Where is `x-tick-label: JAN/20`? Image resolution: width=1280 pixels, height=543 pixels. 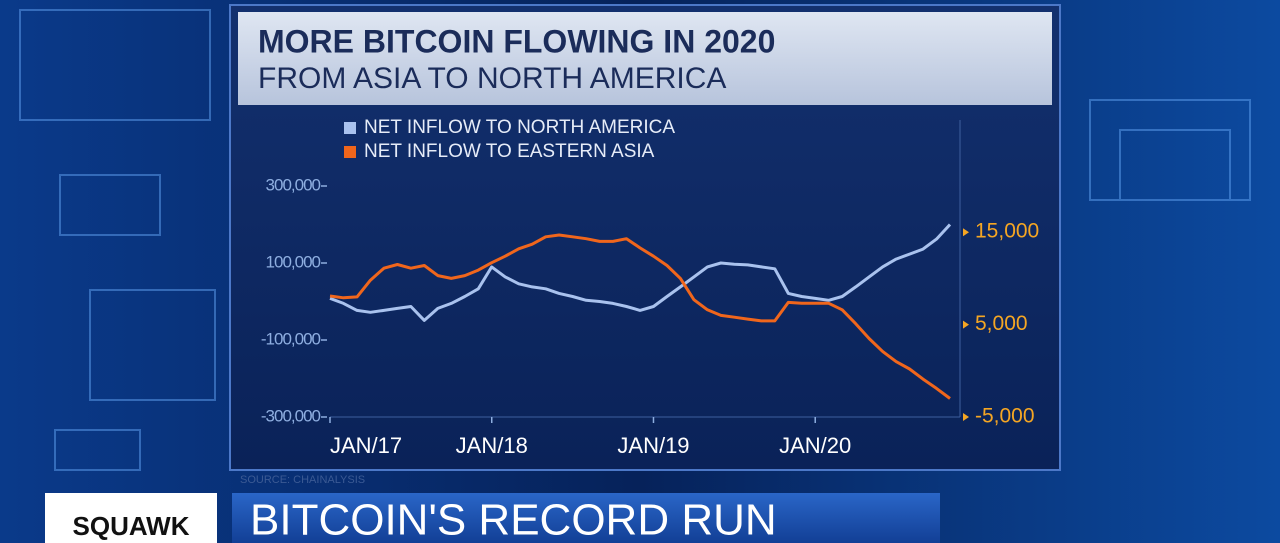 x-tick-label: JAN/20 is located at coordinates (815, 445).